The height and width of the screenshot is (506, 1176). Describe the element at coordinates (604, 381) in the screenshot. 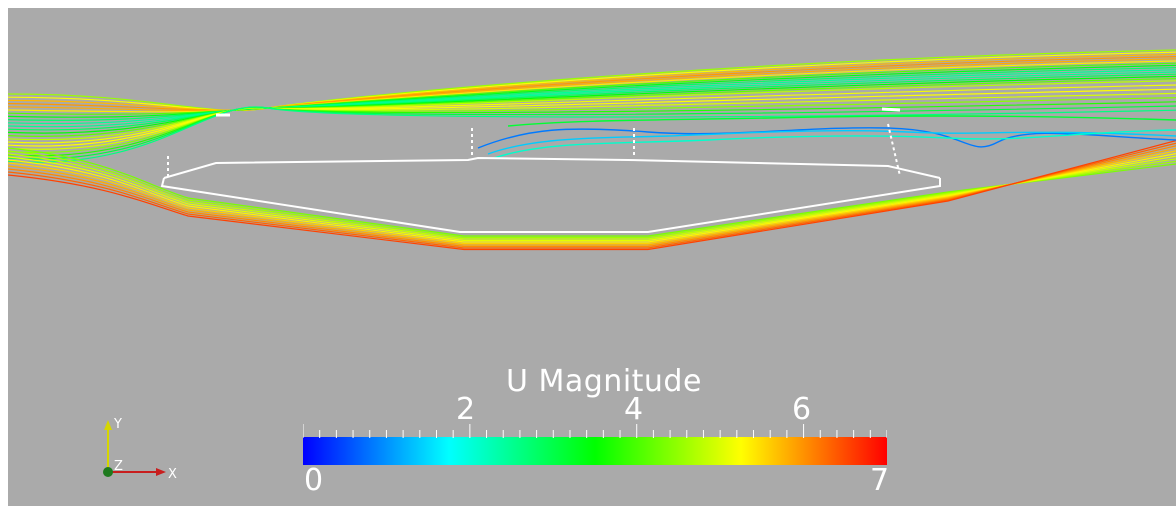

I see `legend-title: U Magnitude` at that location.